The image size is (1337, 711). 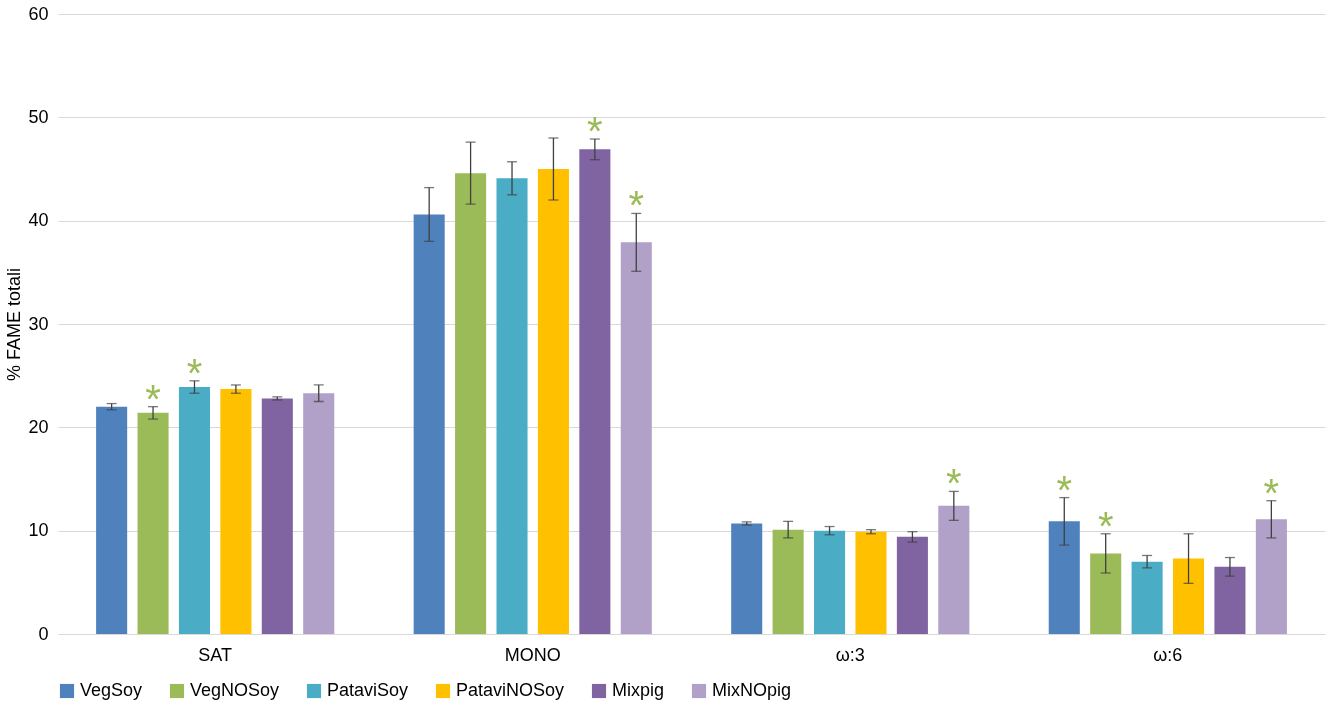 I want to click on x-tick-label: ω:6, so click(x=1168, y=654).